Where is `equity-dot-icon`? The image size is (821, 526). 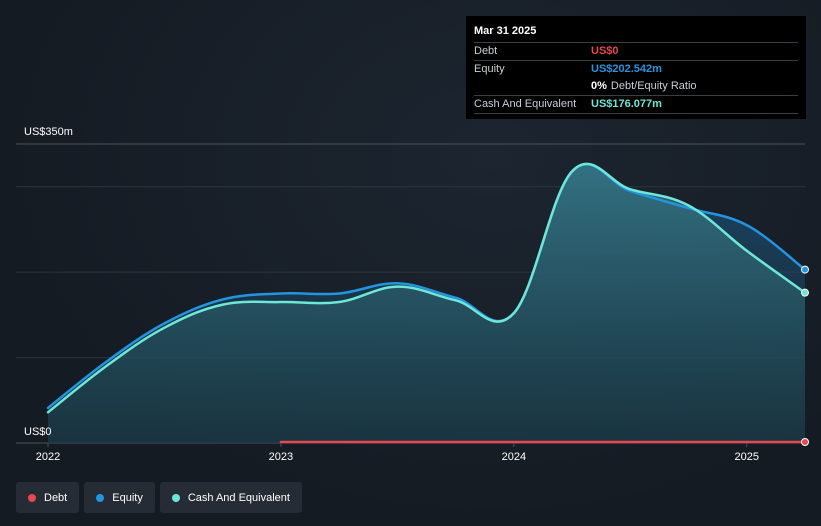
equity-dot-icon is located at coordinates (100, 497).